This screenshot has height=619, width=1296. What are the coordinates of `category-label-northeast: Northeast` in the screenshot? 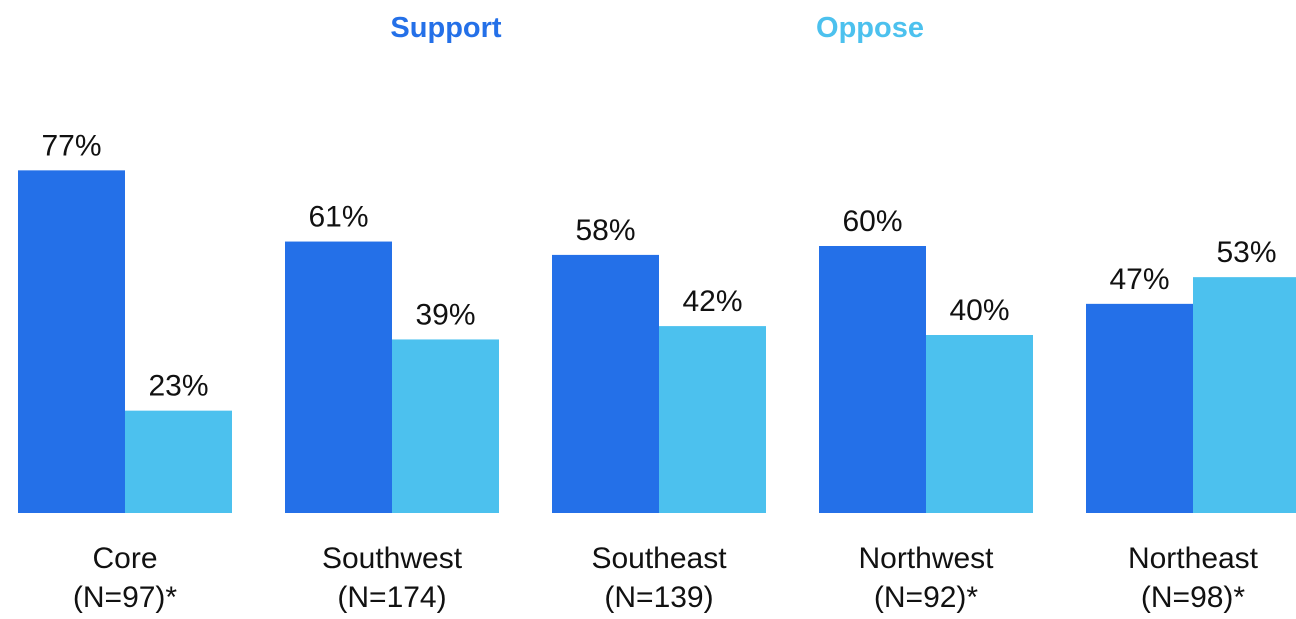 It's located at (1193, 558).